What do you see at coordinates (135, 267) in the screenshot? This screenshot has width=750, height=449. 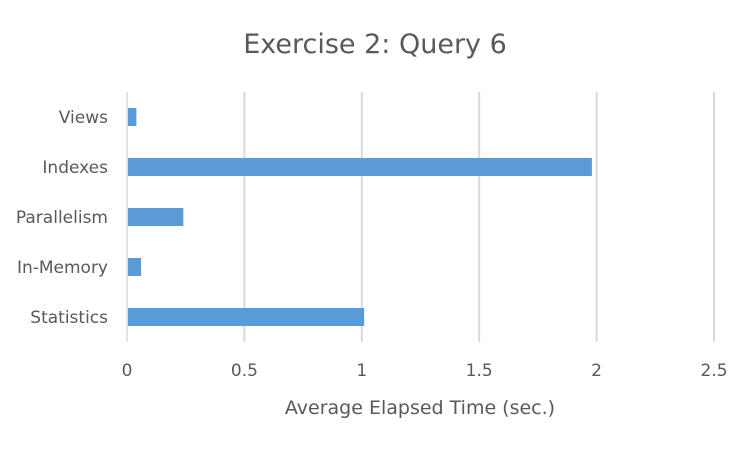 I see `bar-in-memory` at bounding box center [135, 267].